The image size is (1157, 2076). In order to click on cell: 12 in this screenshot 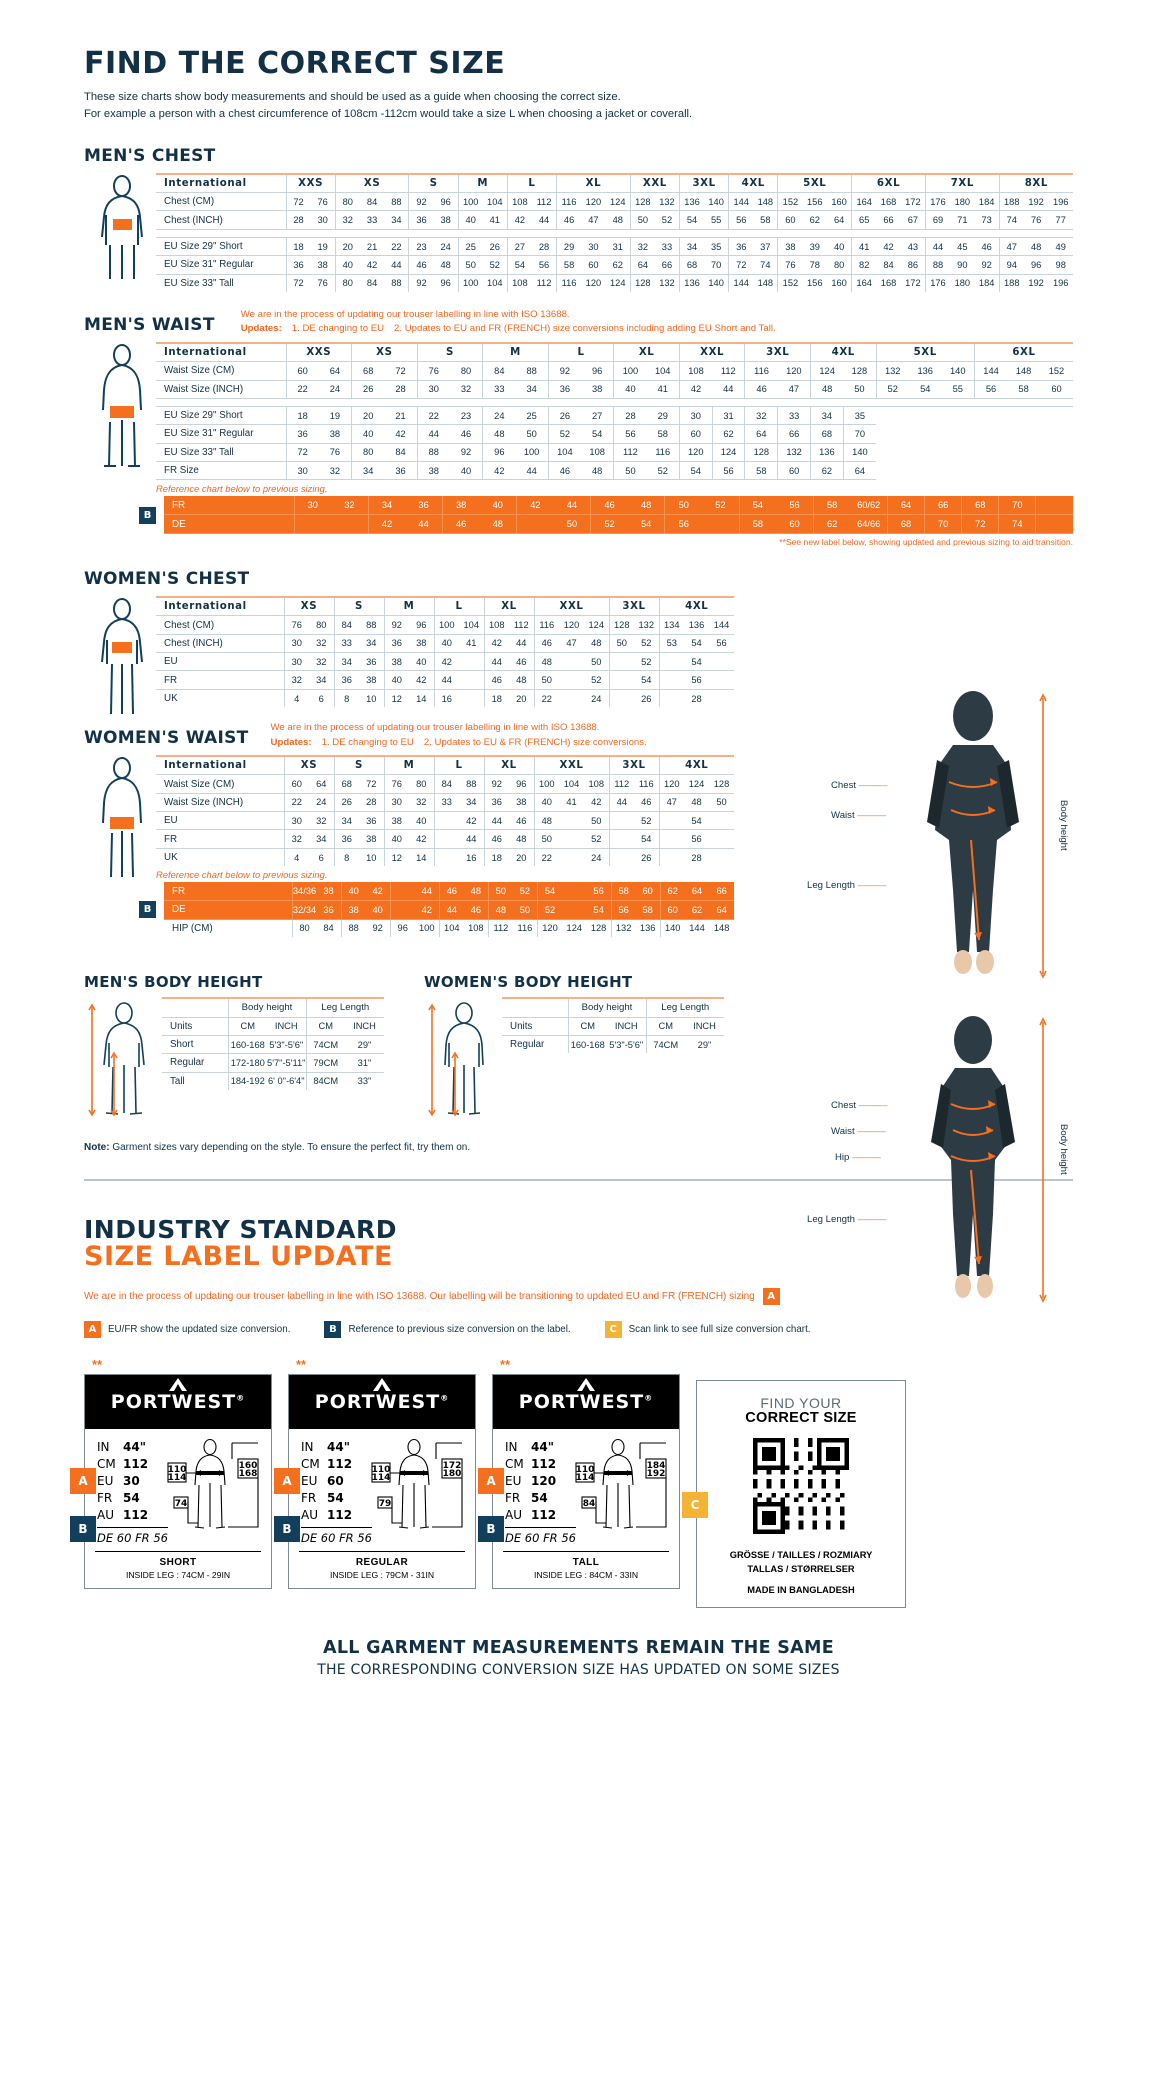, I will do `click(396, 698)`.